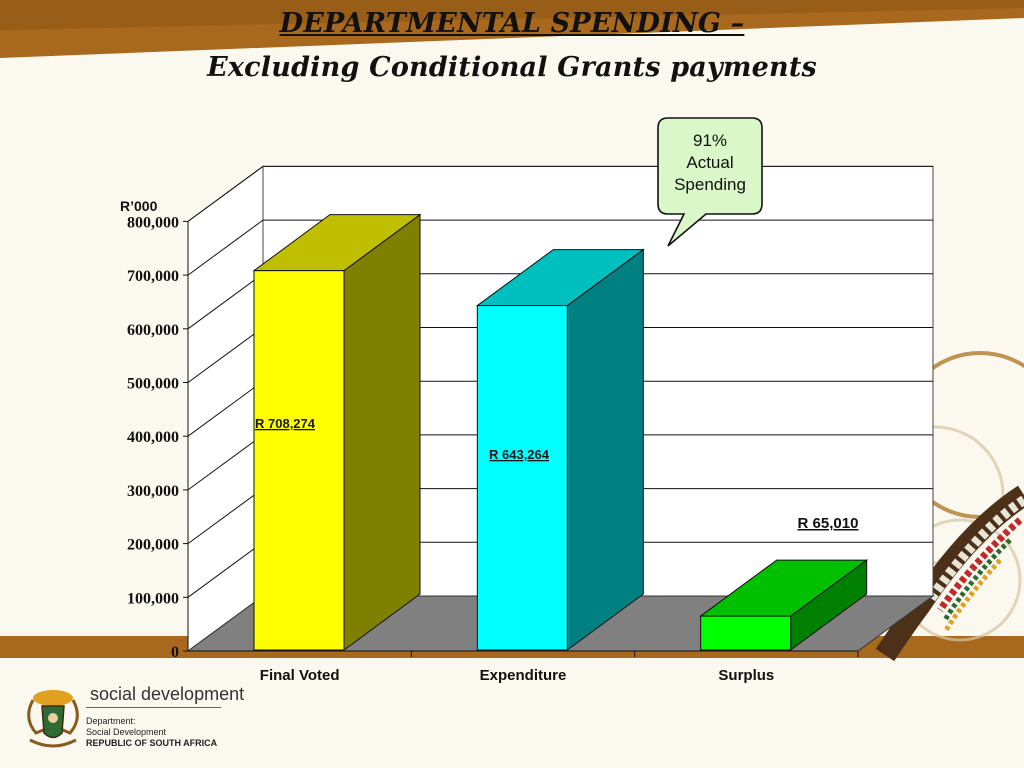 This screenshot has height=768, width=1024. I want to click on bar-expenditure, so click(522, 478).